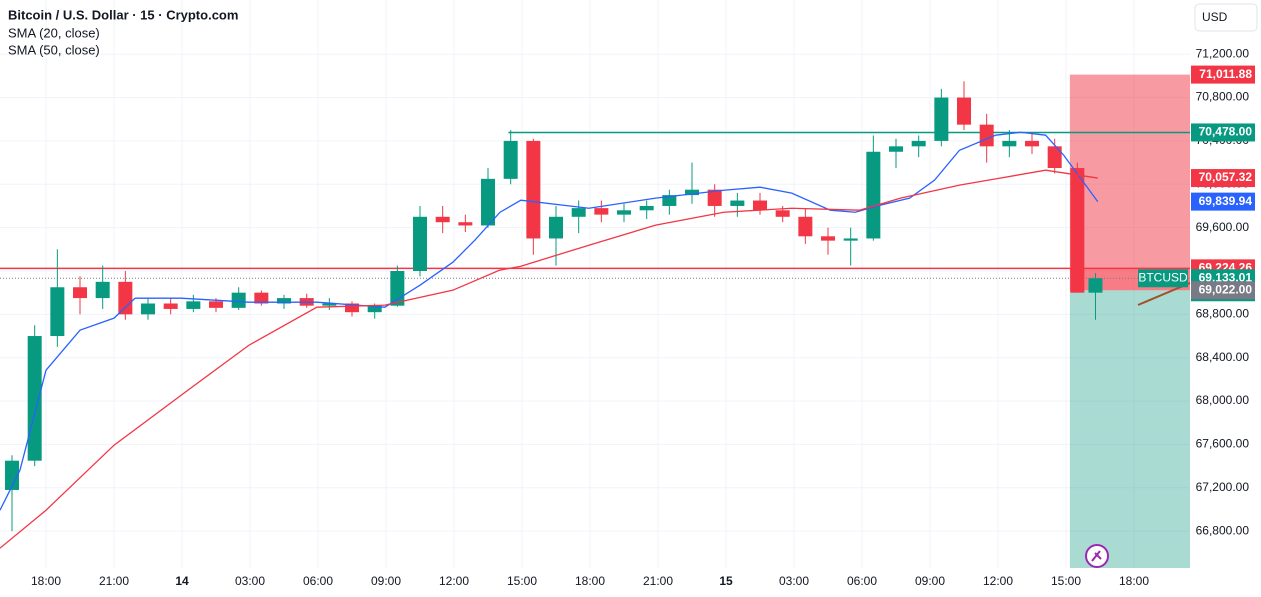 This screenshot has width=1261, height=597. What do you see at coordinates (1226, 289) in the screenshot?
I see `price-label: 69,022.00` at bounding box center [1226, 289].